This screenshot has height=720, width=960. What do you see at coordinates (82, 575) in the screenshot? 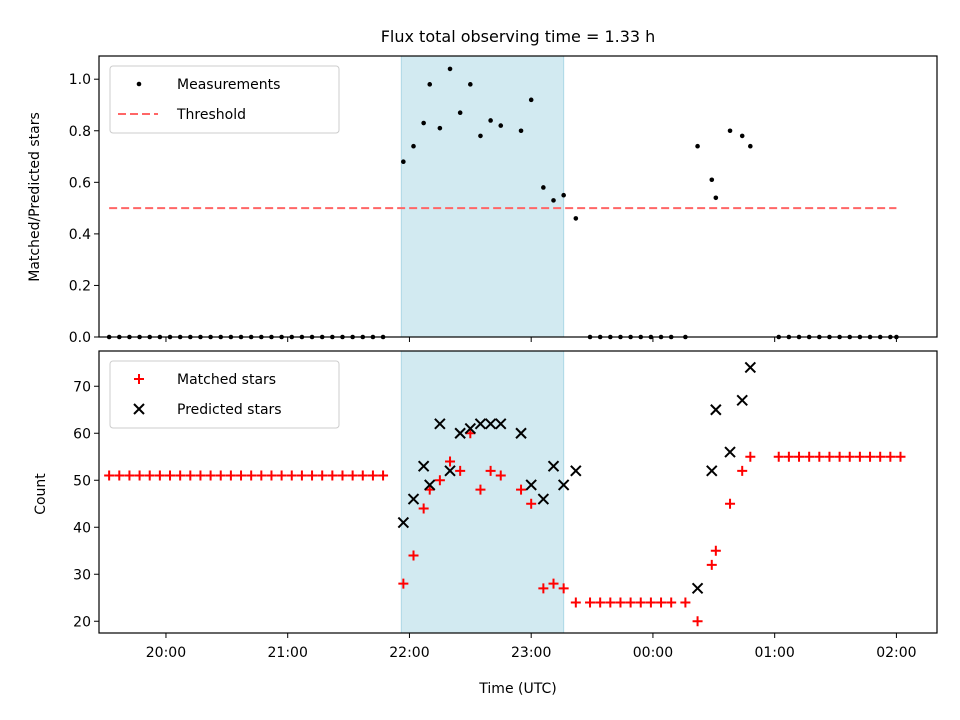
I see `y-tick-label: 30` at bounding box center [82, 575].